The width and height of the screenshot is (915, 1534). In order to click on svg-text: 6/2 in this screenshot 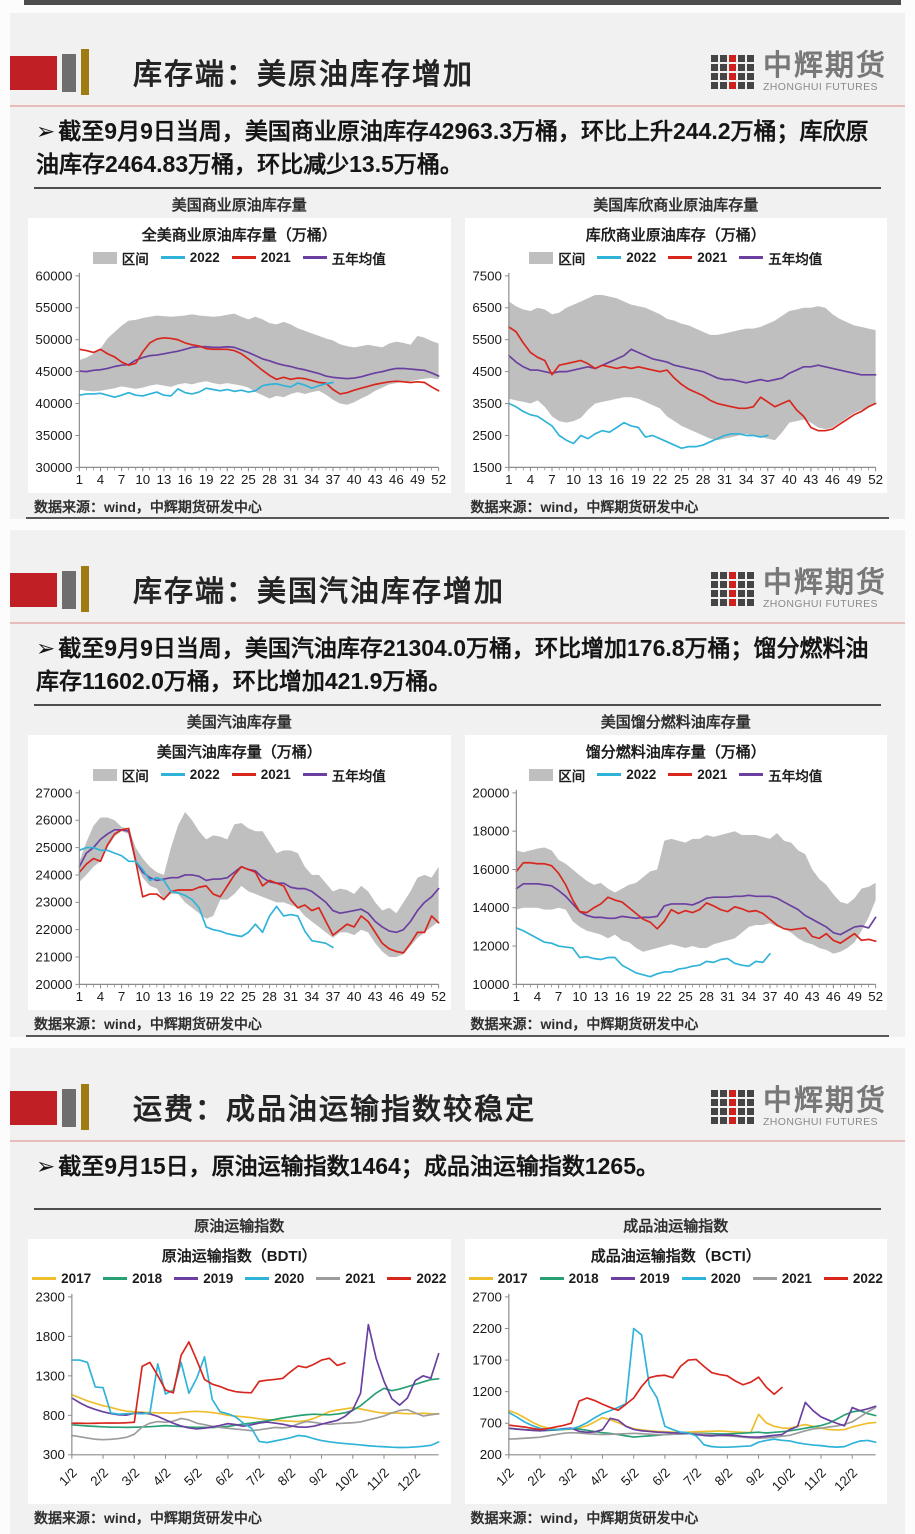, I will do `click(661, 1477)`.